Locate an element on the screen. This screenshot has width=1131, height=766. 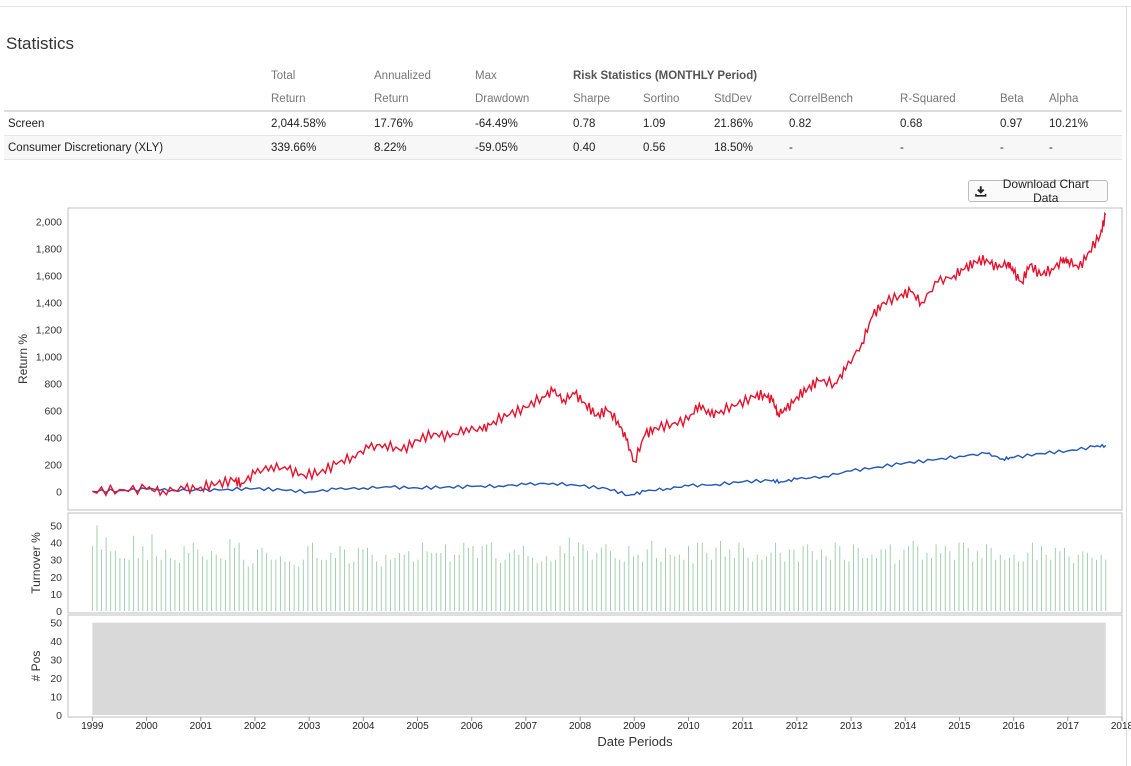
y-tick-label: 1,000 is located at coordinates (49, 357).